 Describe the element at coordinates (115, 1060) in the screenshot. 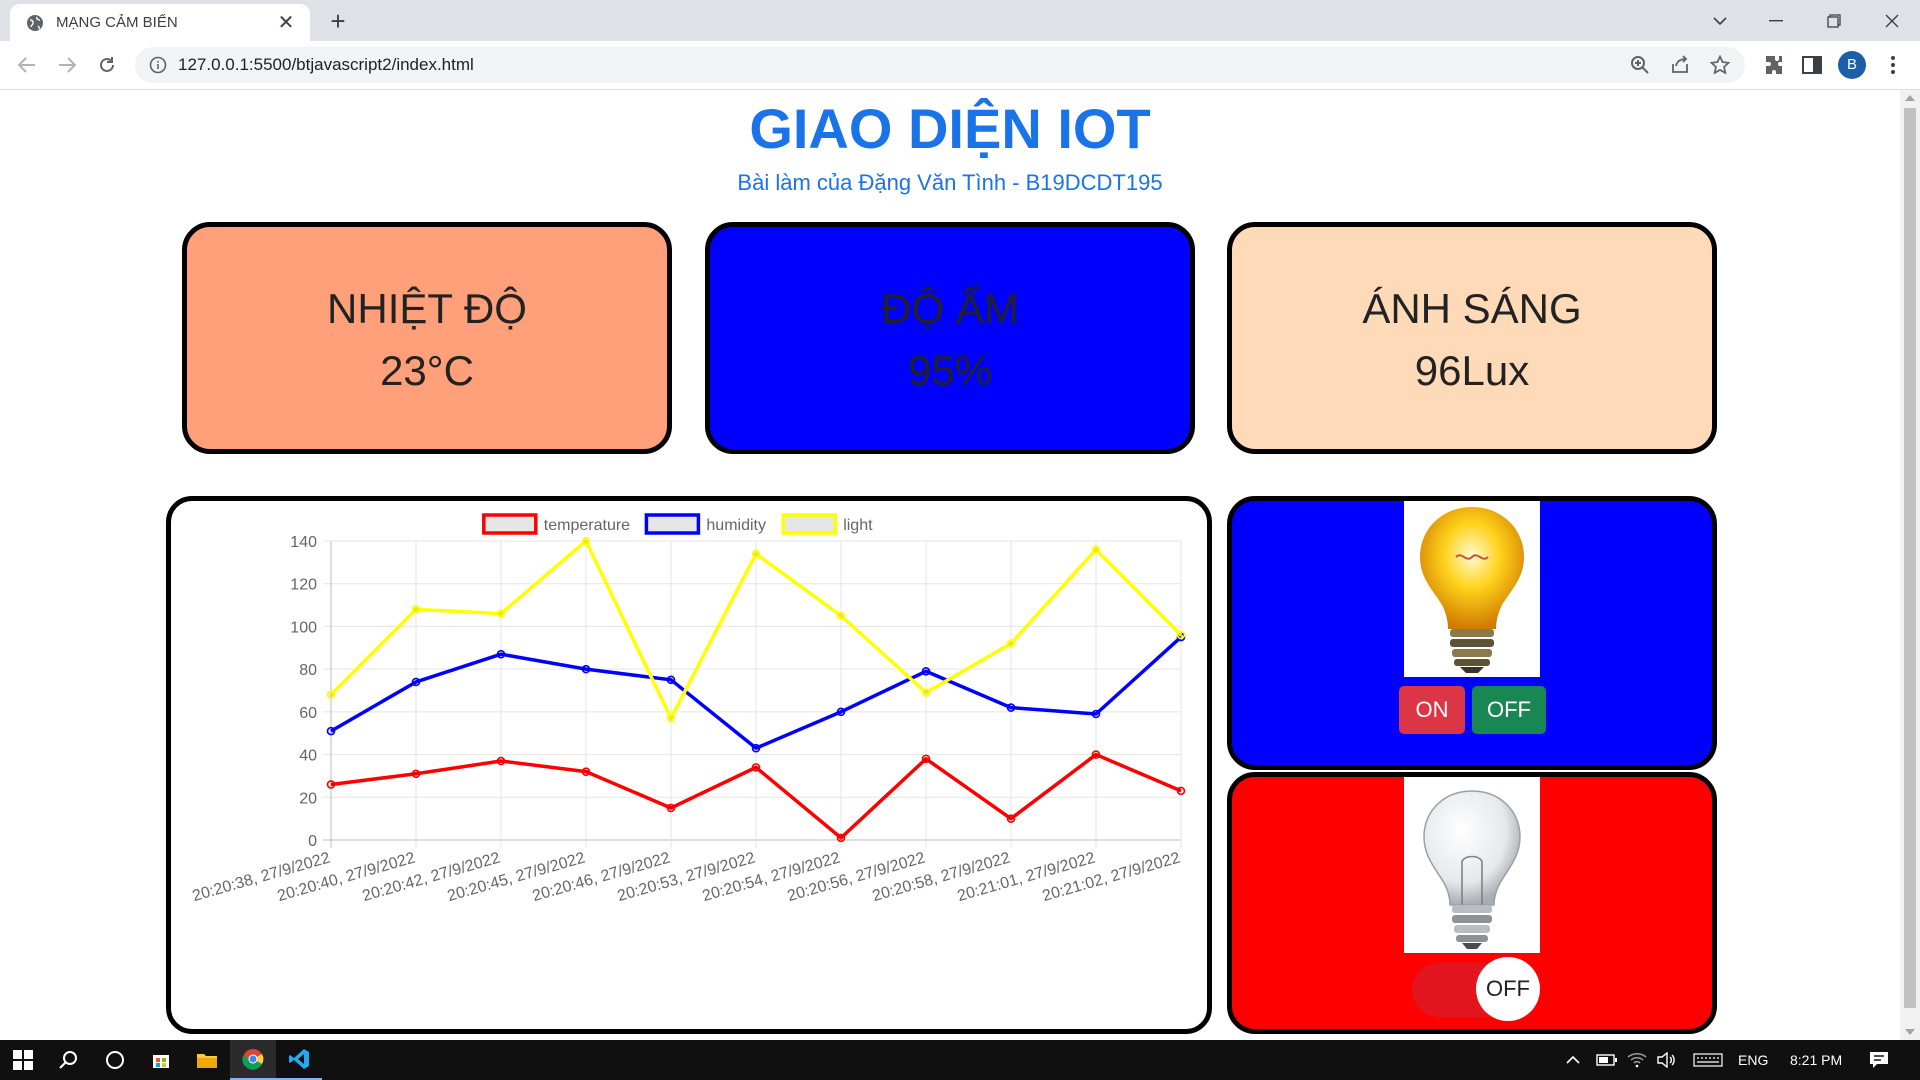

I see `task-view-icon` at that location.